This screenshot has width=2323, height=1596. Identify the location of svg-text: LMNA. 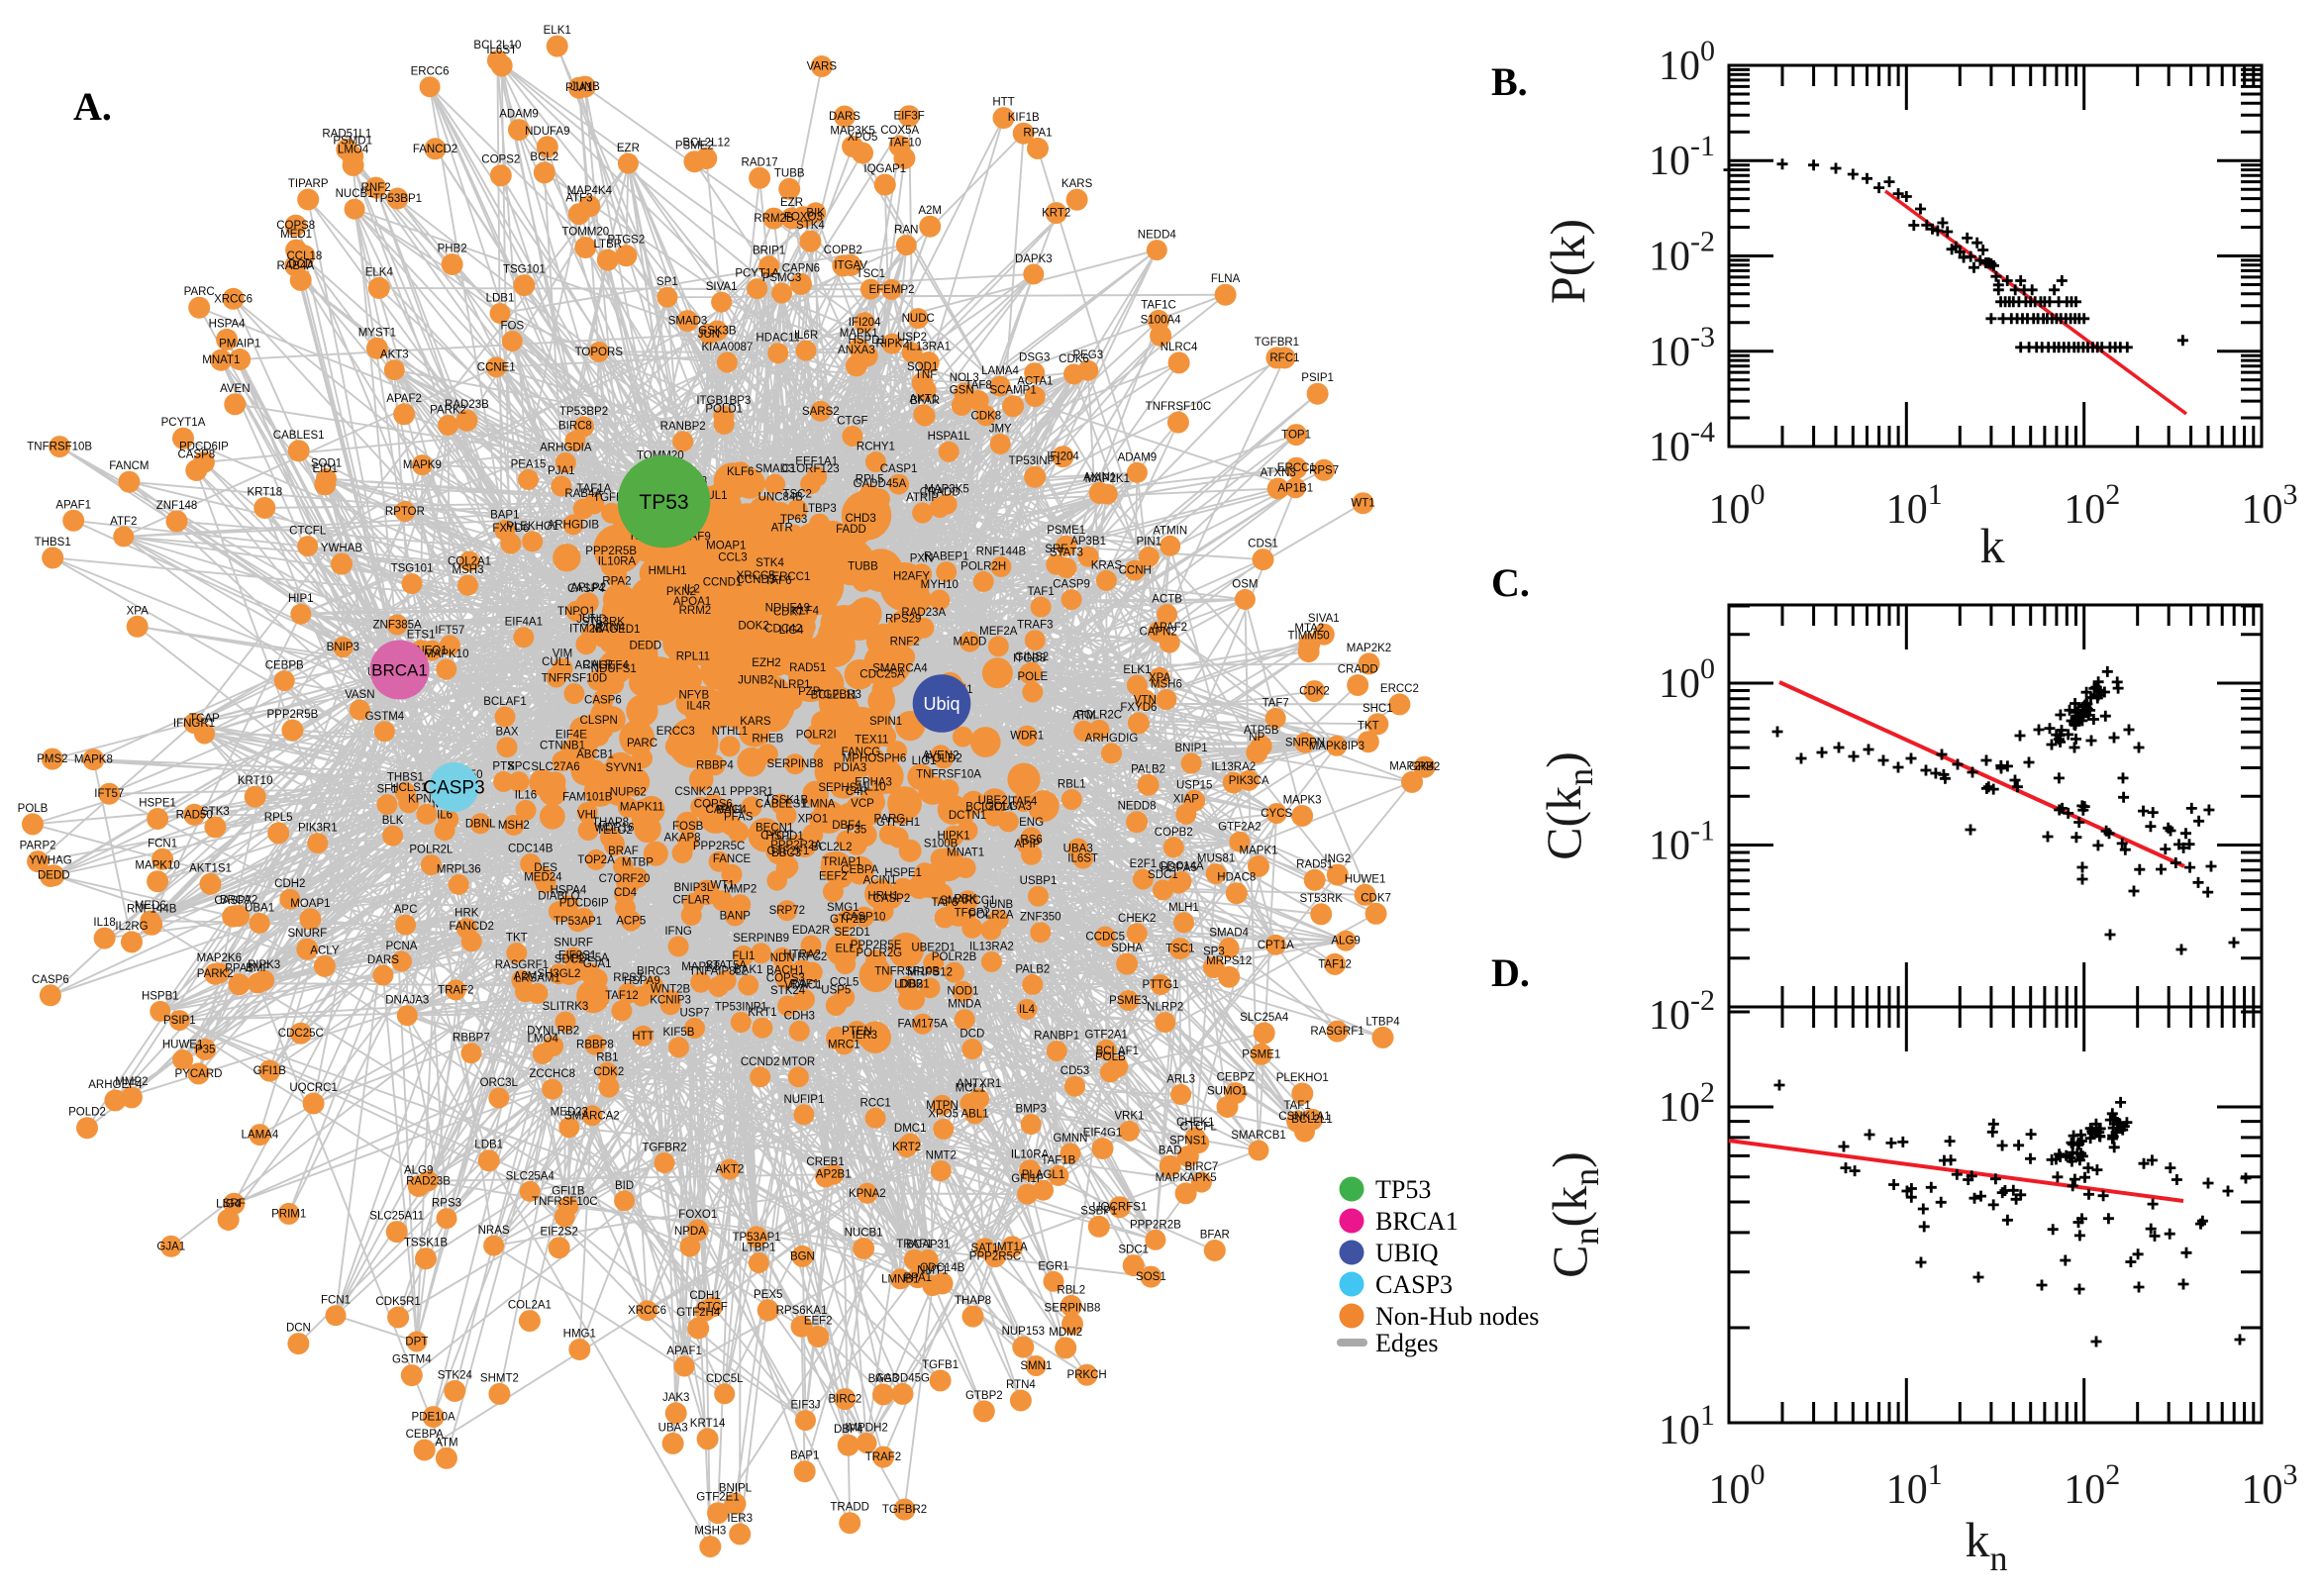
(820, 804).